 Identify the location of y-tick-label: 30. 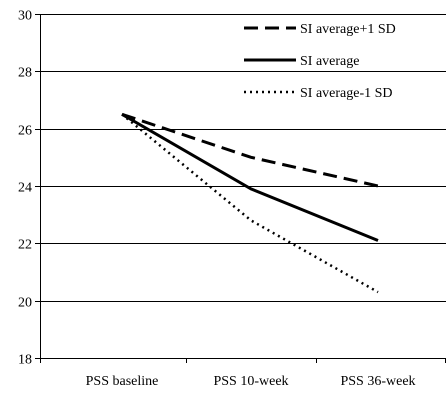
(25, 16).